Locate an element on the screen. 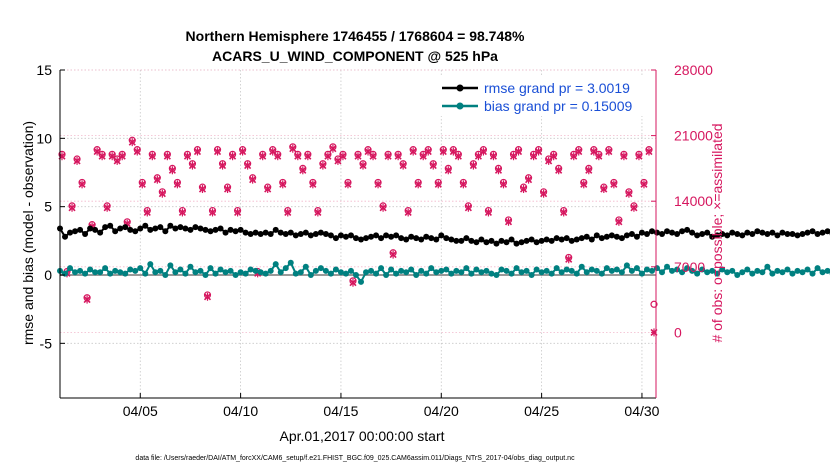 The image size is (830, 470). y-tick-label: -5 is located at coordinates (46, 343).